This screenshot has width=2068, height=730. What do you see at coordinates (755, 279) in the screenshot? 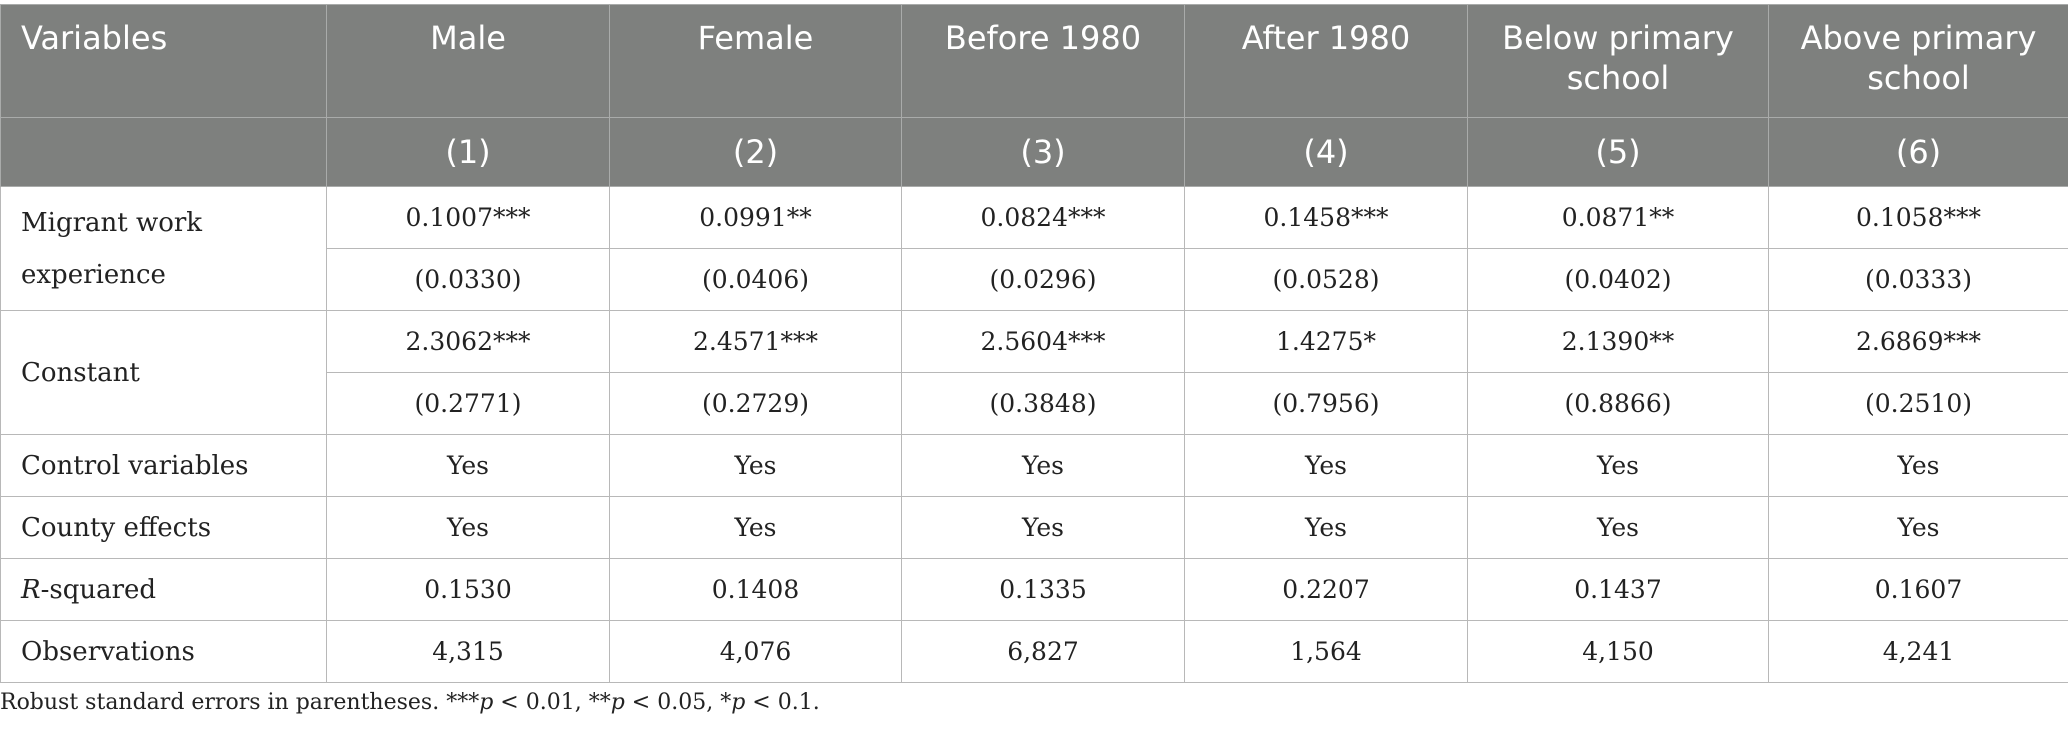
I see `table-cell: (0.0406)` at bounding box center [755, 279].